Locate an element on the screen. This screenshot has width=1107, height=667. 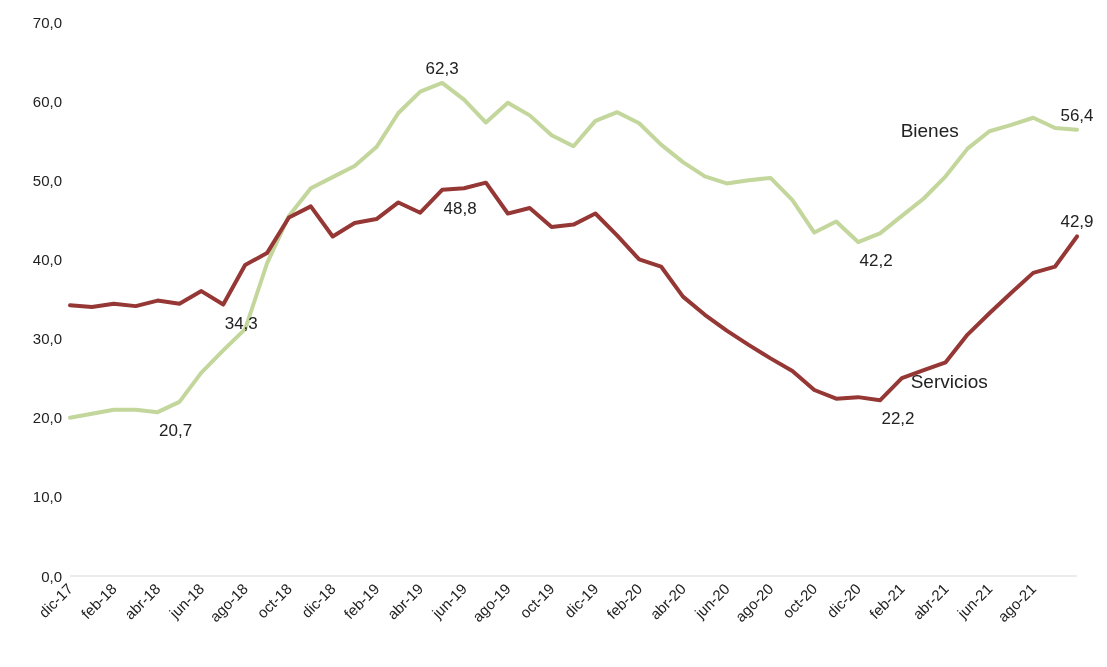
y-tick-label: 20,0 is located at coordinates (47, 418).